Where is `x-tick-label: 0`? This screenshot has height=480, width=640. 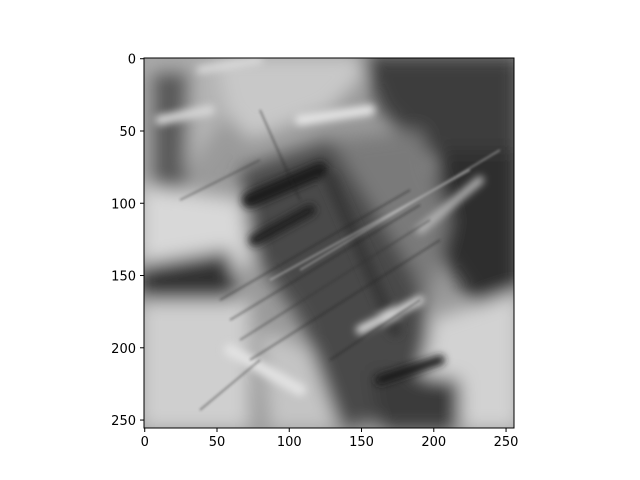 x-tick-label: 0 is located at coordinates (145, 442).